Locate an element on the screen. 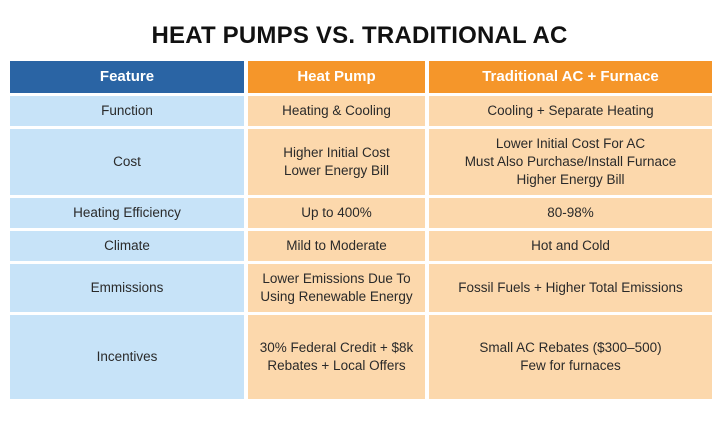 This screenshot has width=719, height=424. cell-text: Cost is located at coordinates (127, 161).